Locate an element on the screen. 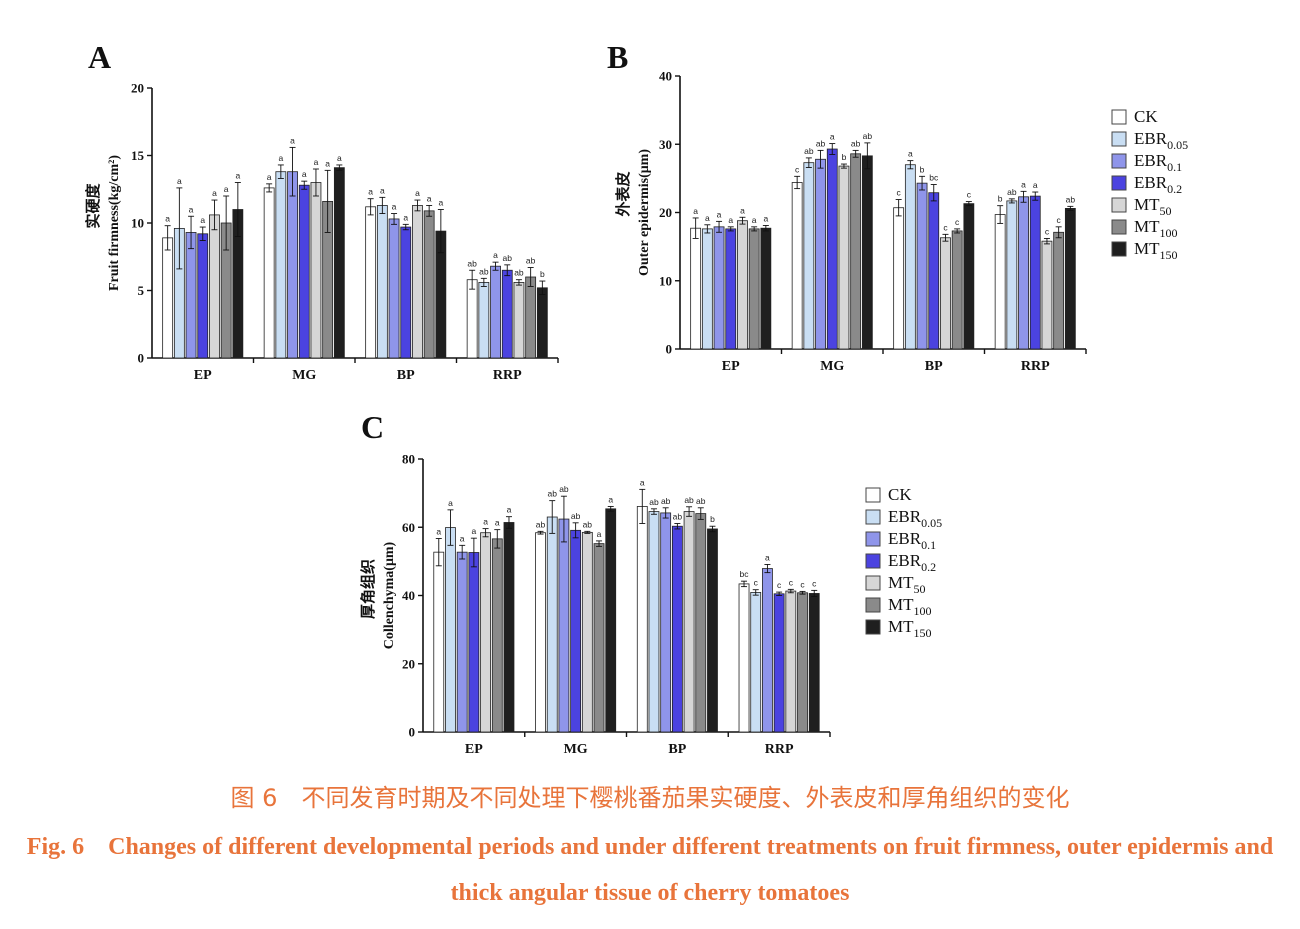  legend-entry: MT150 is located at coordinates (910, 628).